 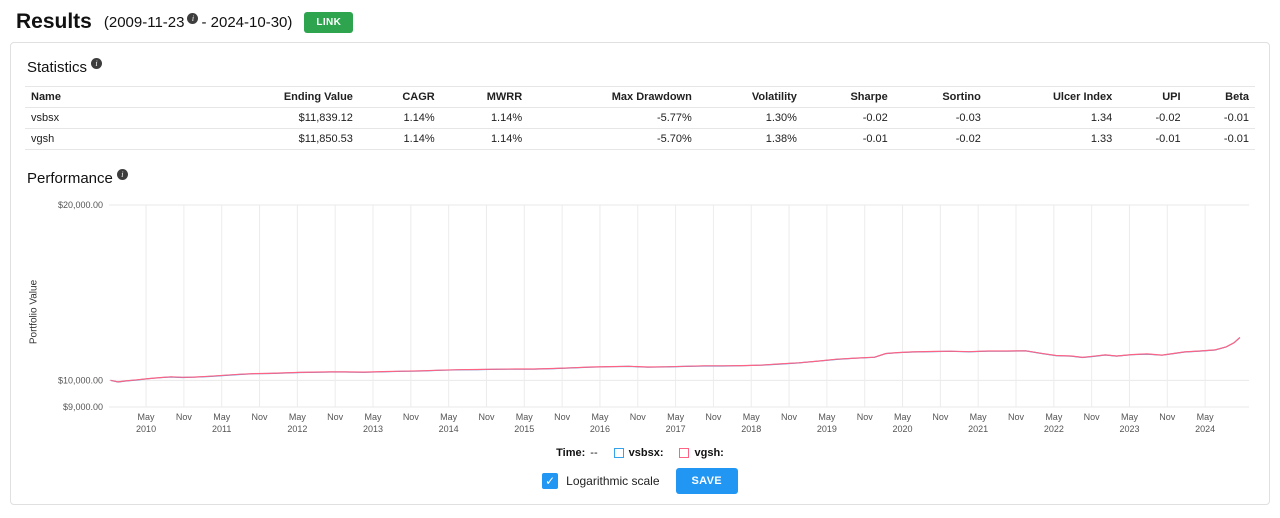 What do you see at coordinates (827, 429) in the screenshot?
I see `x-tick-year-label: 2019` at bounding box center [827, 429].